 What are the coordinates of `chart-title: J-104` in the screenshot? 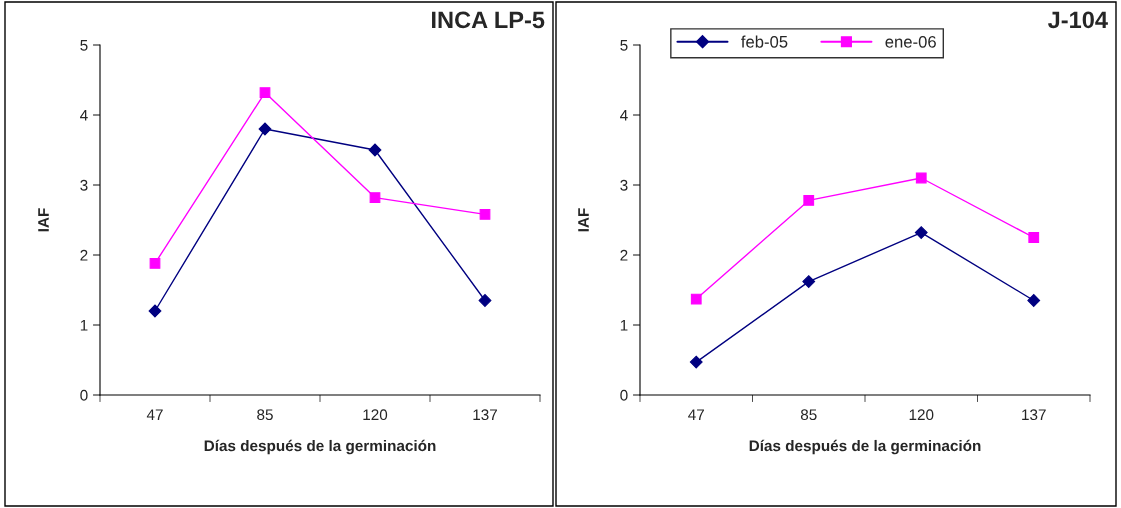 It's located at (1077, 20).